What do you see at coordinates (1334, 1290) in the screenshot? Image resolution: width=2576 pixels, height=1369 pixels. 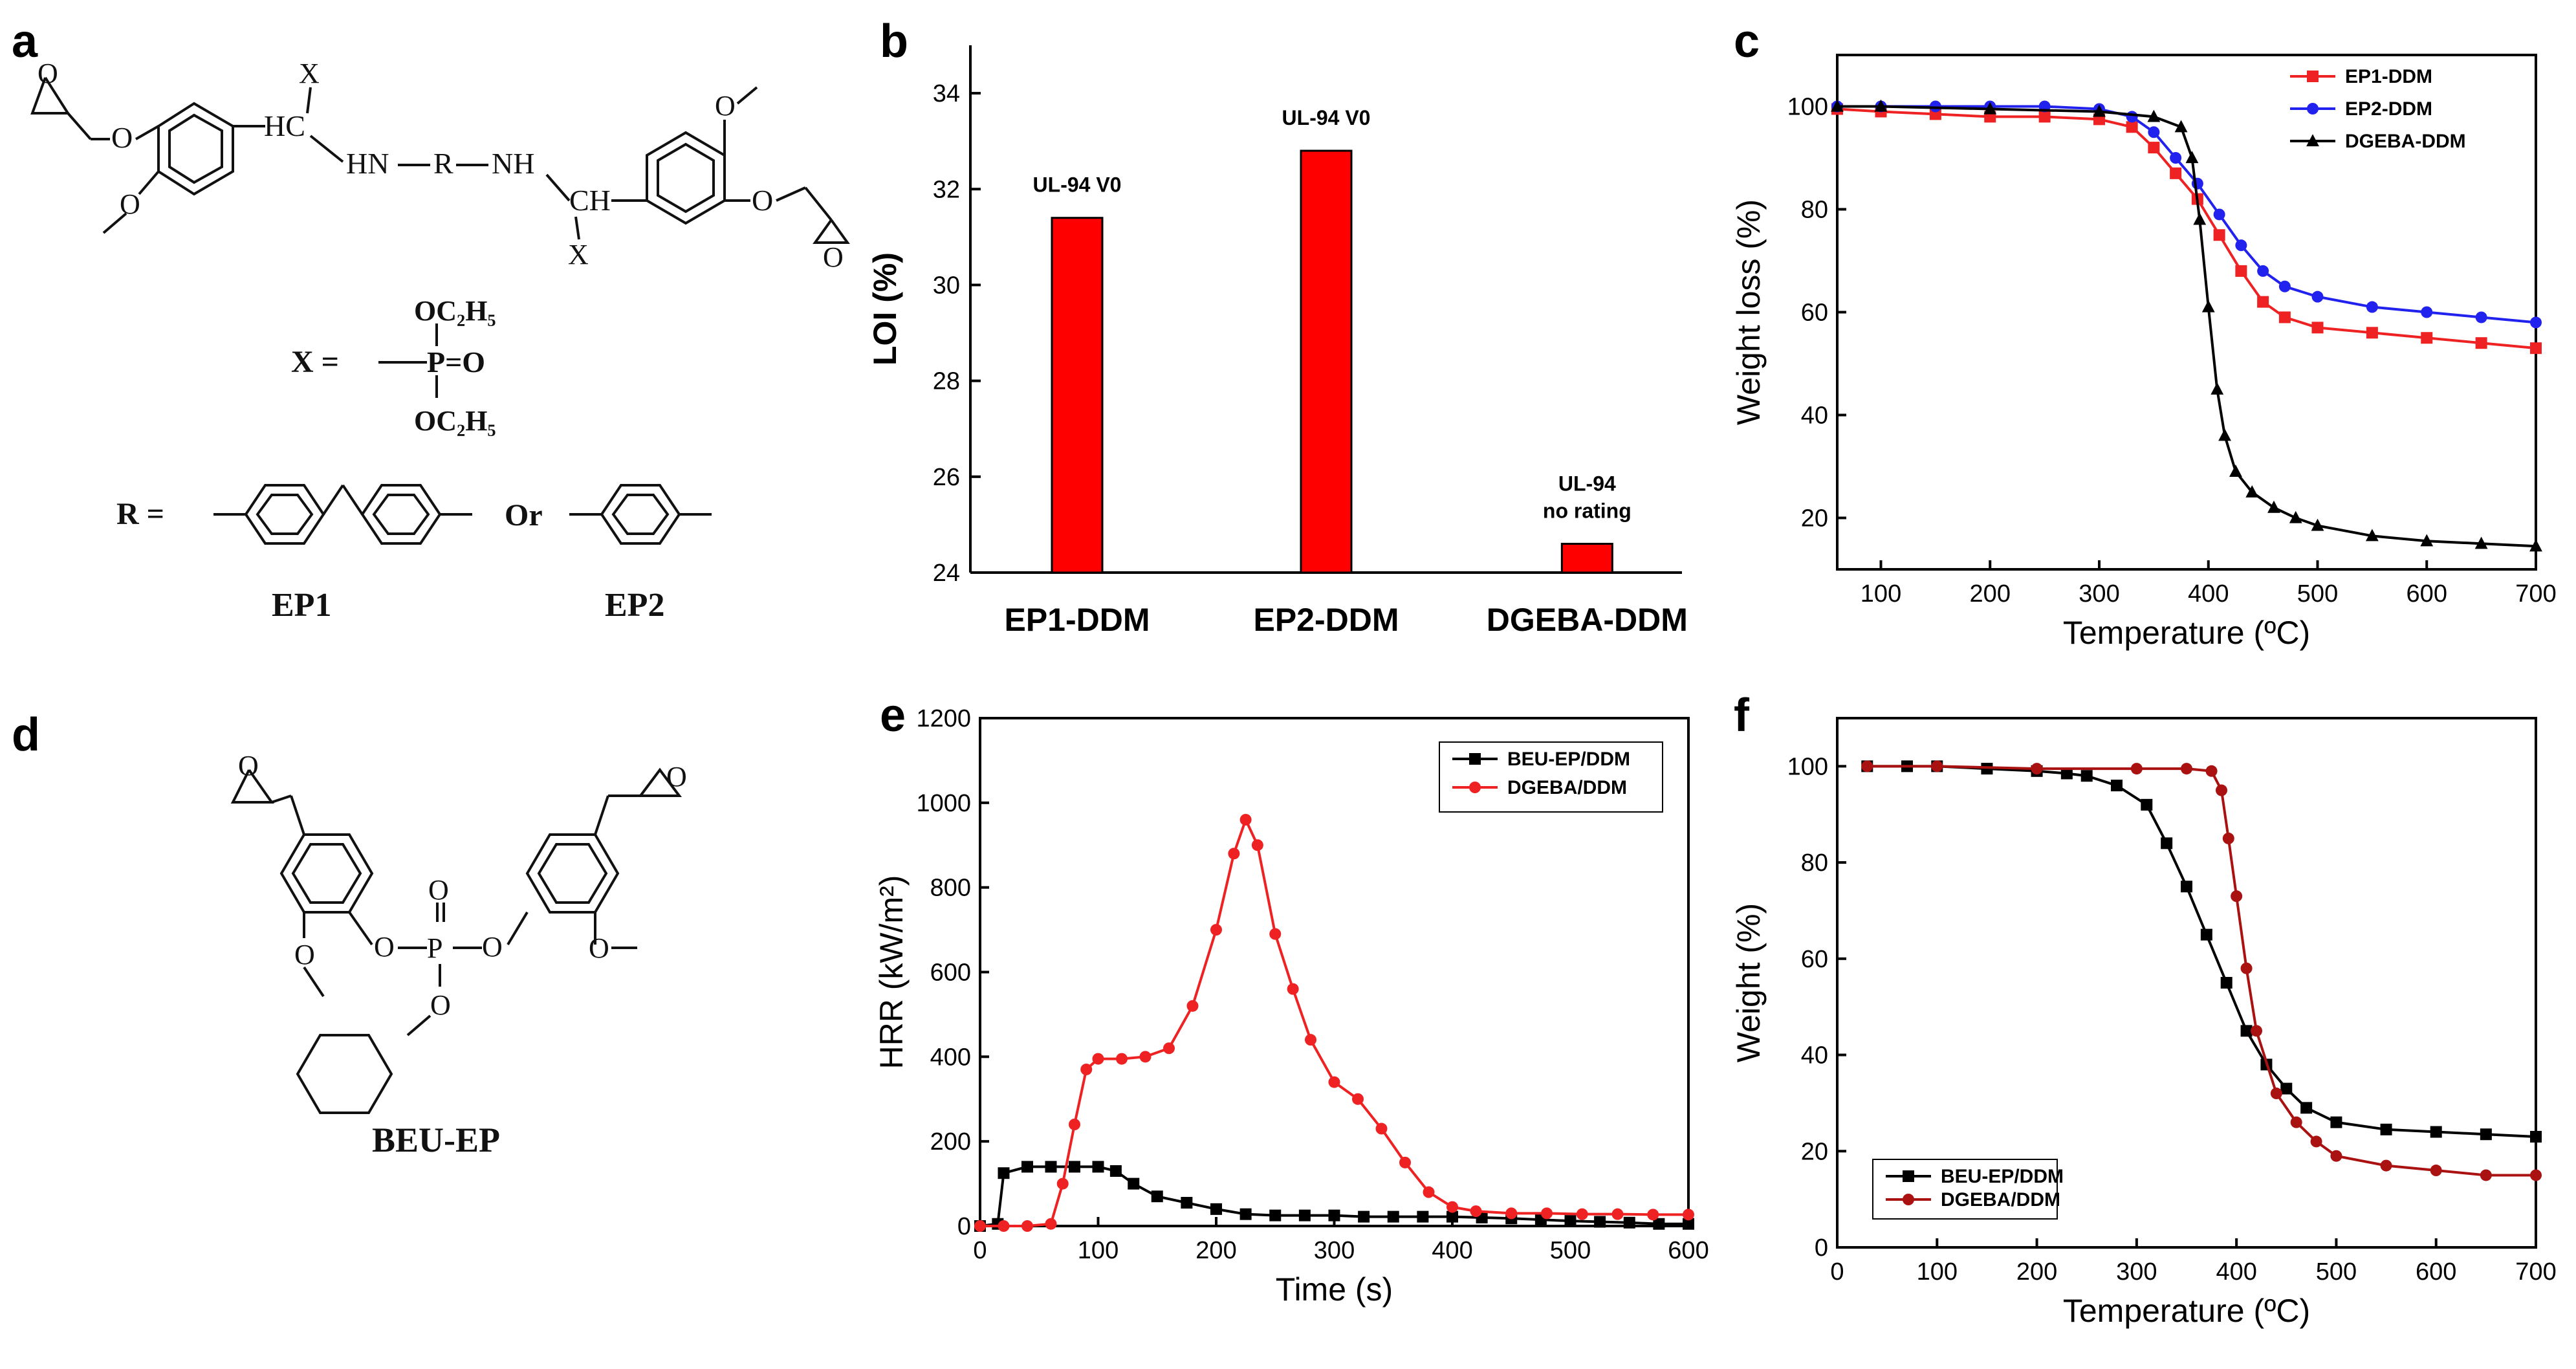 I see `x-axis-label: Time (s)` at bounding box center [1334, 1290].